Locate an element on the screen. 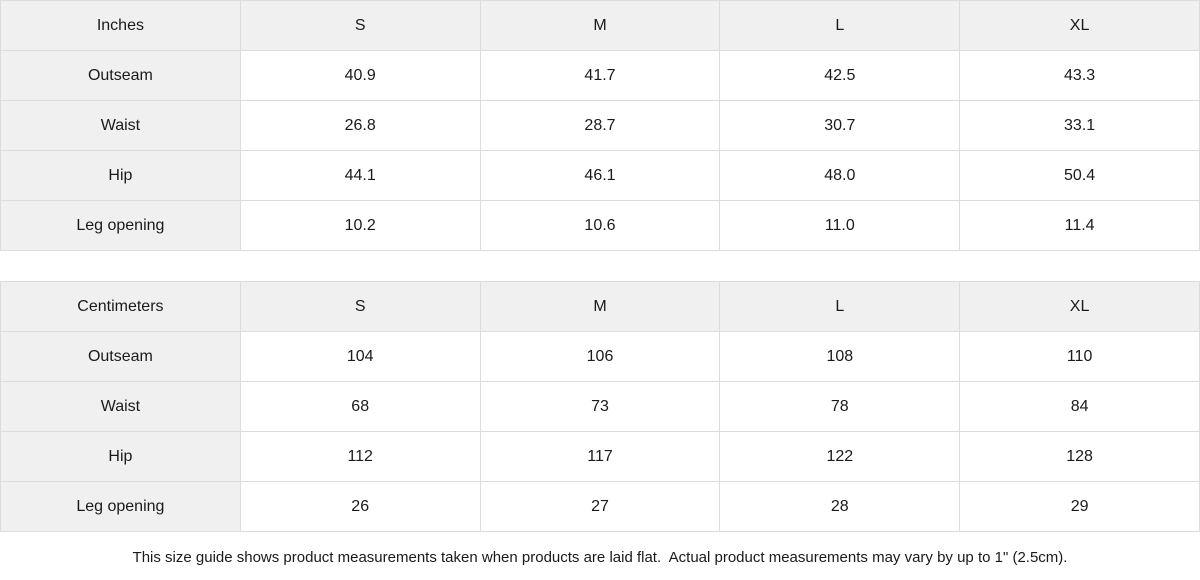 The image size is (1200, 580). value-cell: 112 is located at coordinates (360, 456).